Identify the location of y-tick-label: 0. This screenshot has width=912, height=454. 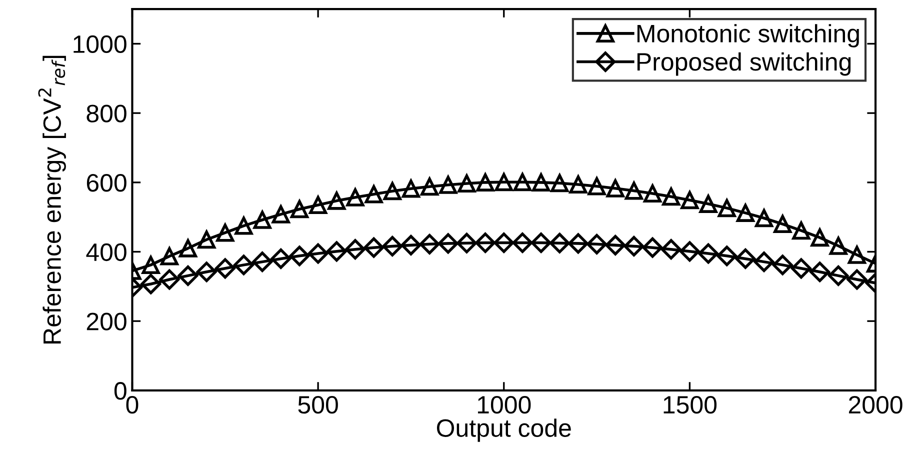
(120, 391).